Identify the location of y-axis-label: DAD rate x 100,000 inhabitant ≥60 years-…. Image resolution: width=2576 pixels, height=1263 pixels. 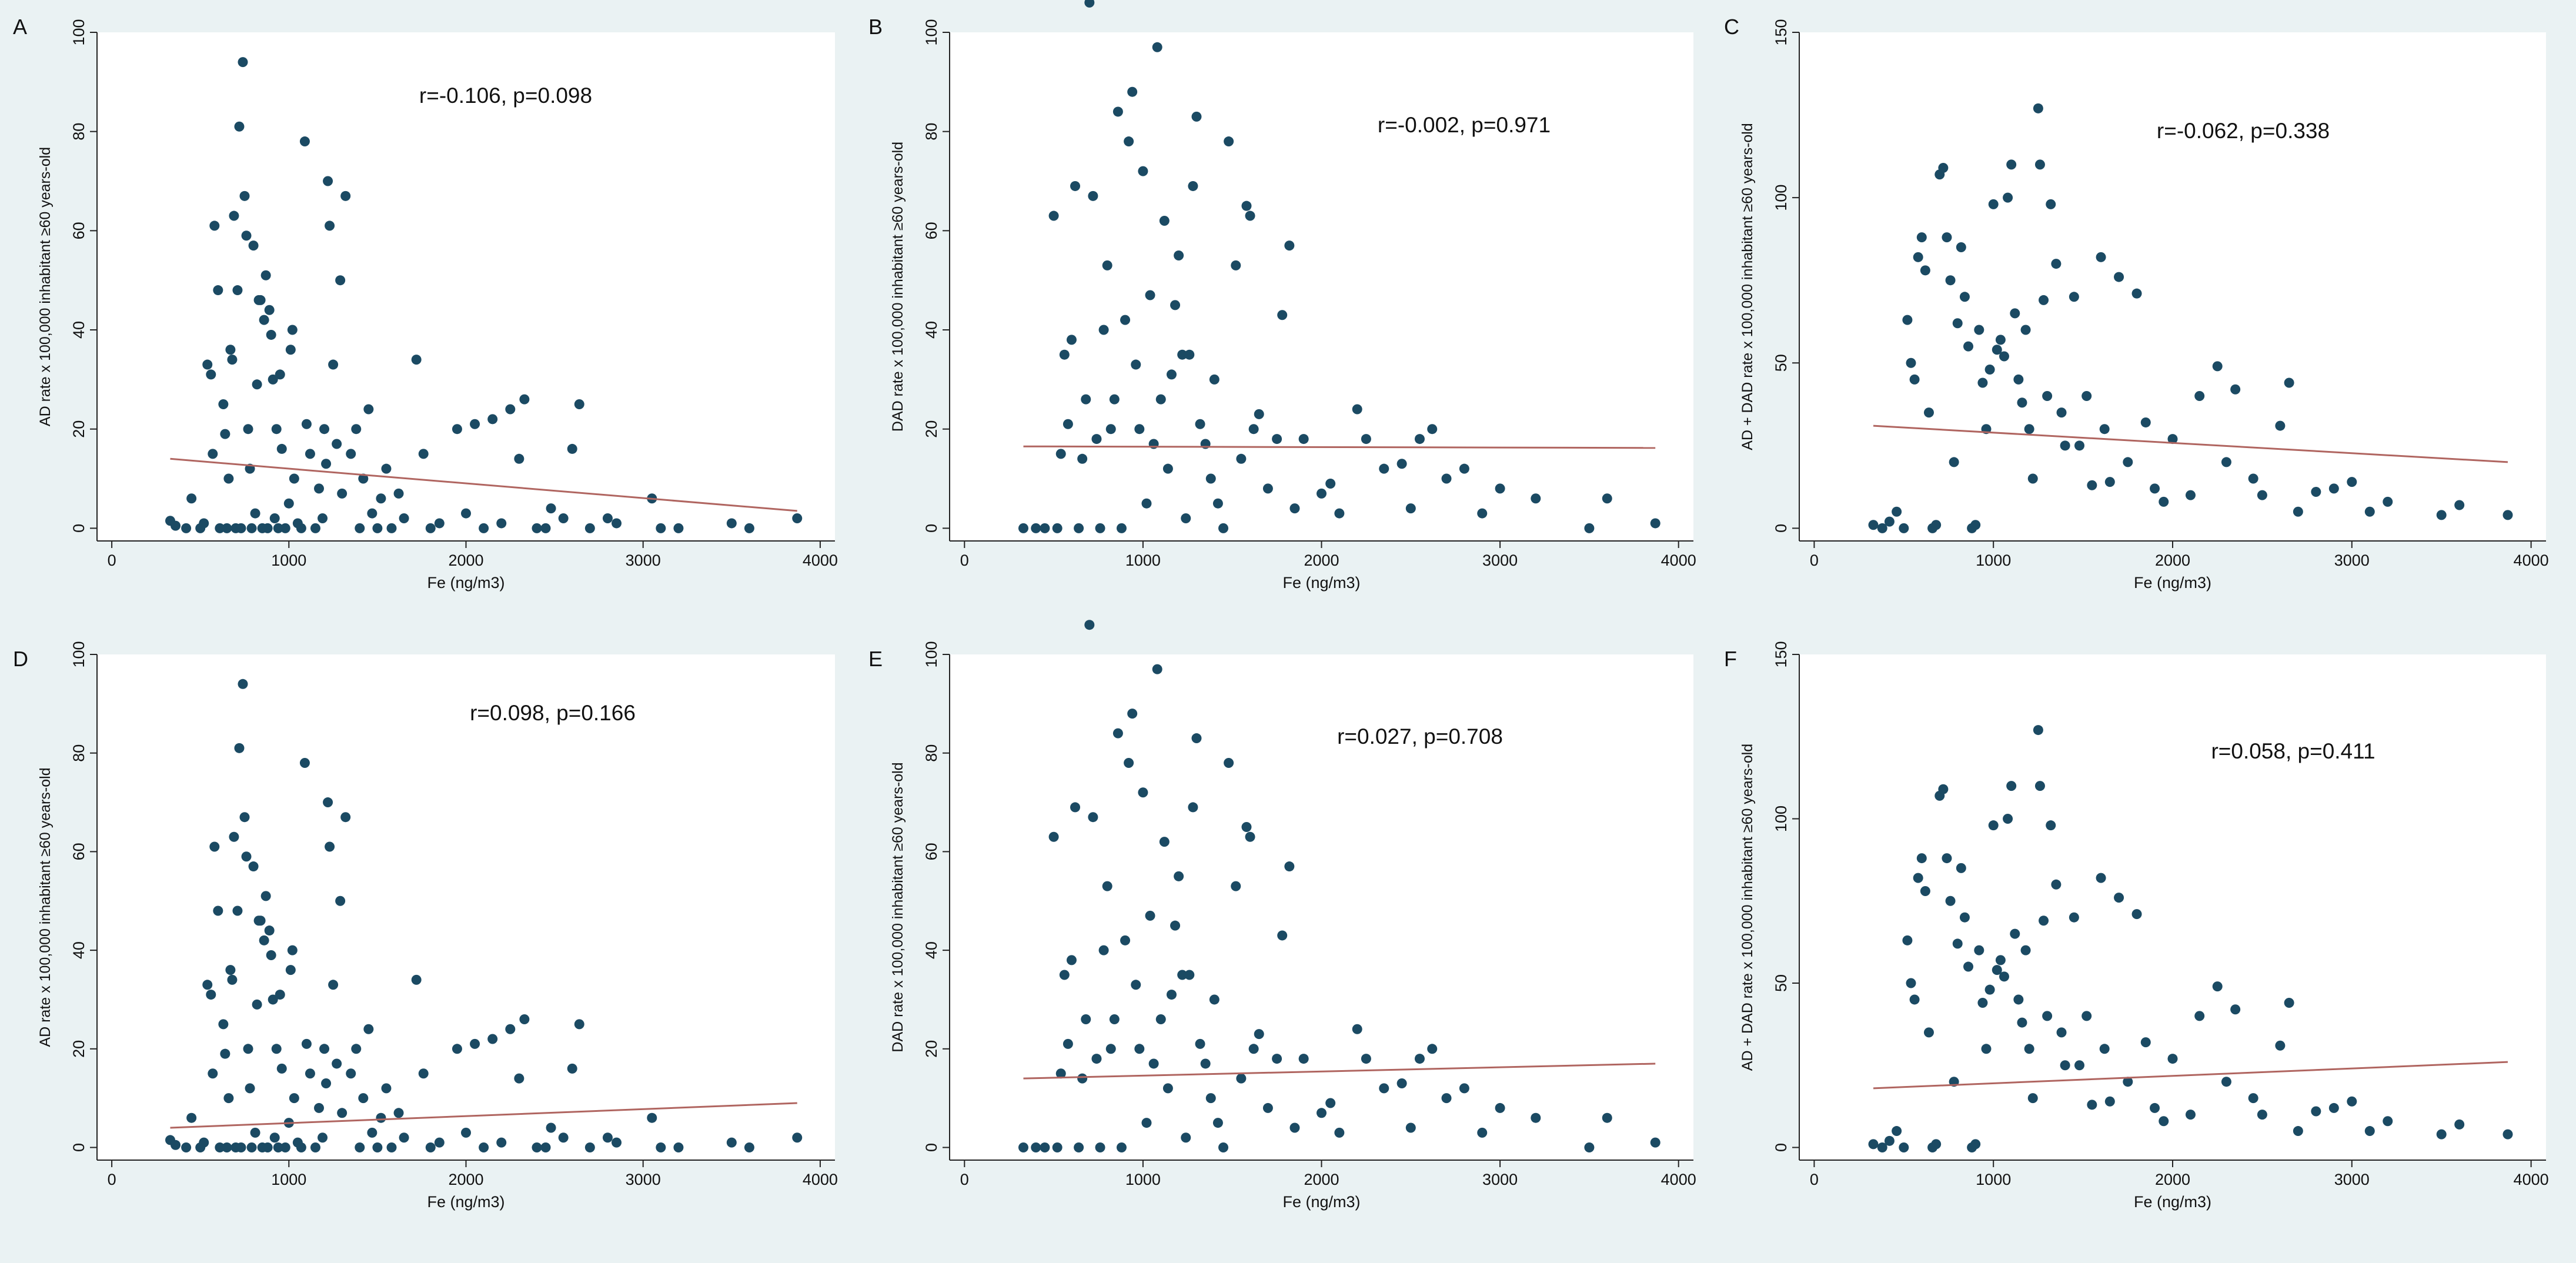
(898, 907).